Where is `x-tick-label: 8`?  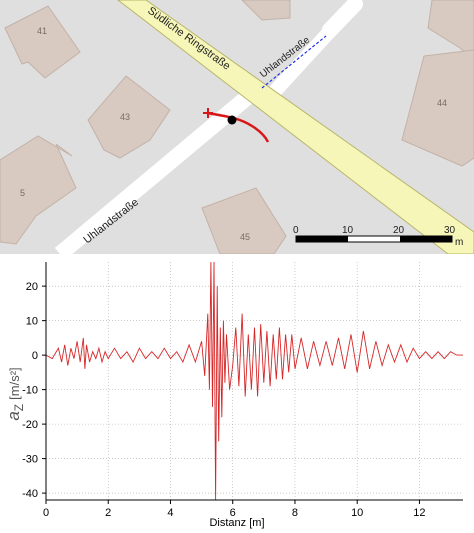 x-tick-label: 8 is located at coordinates (295, 513).